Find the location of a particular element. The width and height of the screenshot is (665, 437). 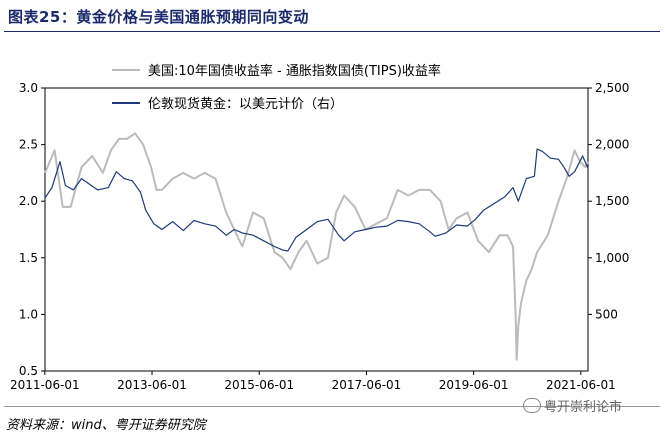

y-right-tick-label: 500 is located at coordinates (606, 314).